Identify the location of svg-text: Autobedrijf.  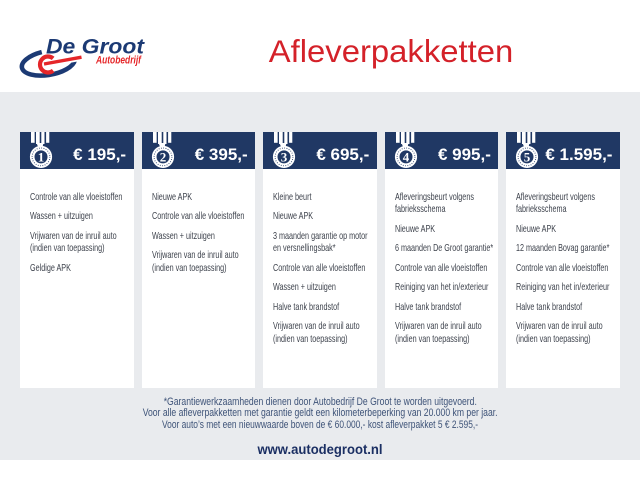
(118, 61).